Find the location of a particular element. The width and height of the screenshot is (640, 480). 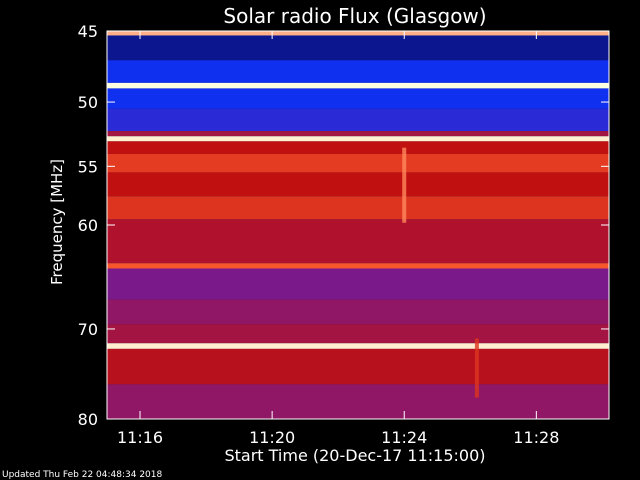

y-tick-label: 80 is located at coordinates (88, 419).